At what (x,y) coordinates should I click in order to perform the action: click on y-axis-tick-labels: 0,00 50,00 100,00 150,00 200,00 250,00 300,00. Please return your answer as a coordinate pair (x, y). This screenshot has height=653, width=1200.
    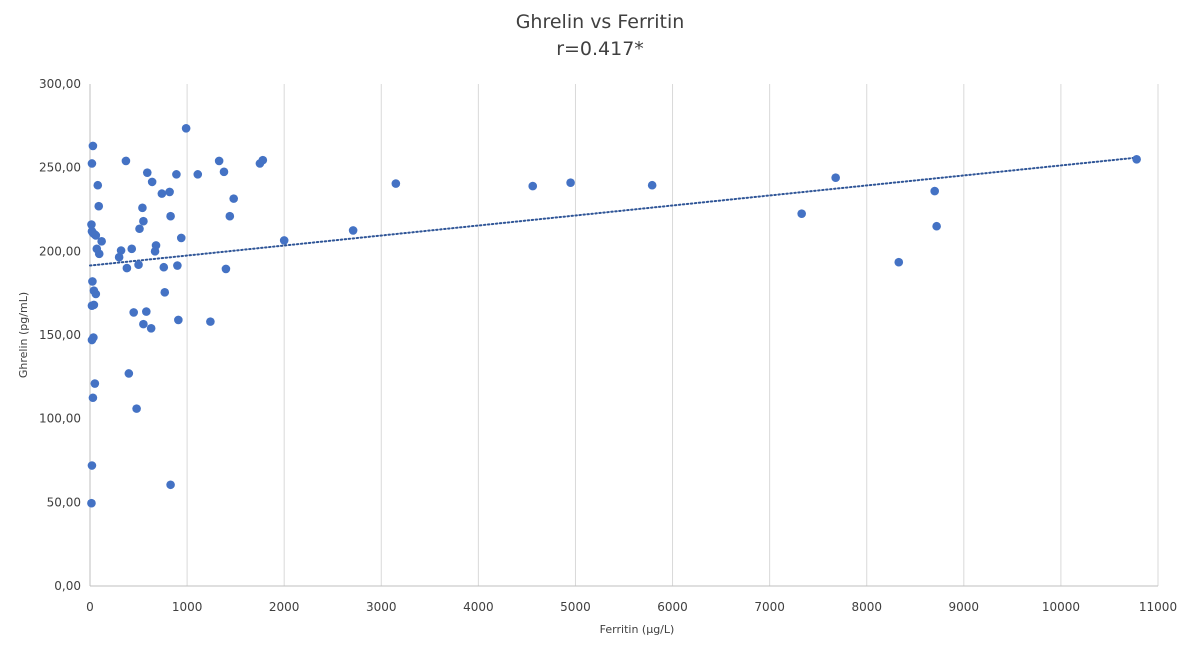
    Looking at the image, I should click on (60, 335).